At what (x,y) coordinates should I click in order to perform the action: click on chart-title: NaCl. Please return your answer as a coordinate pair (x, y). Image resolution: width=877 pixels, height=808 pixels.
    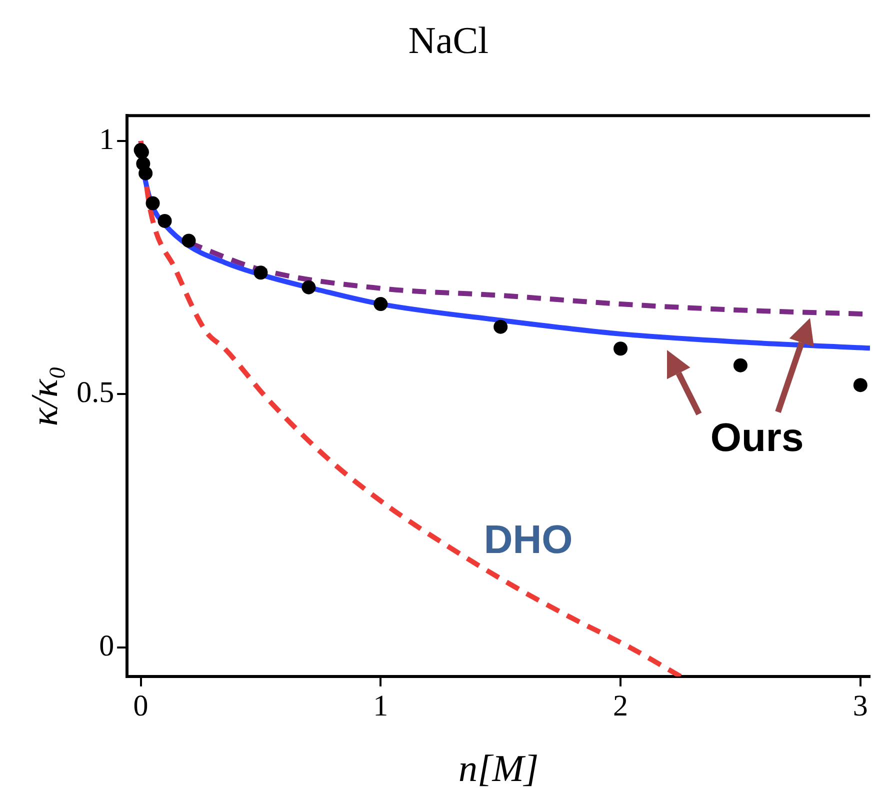
    Looking at the image, I should click on (448, 41).